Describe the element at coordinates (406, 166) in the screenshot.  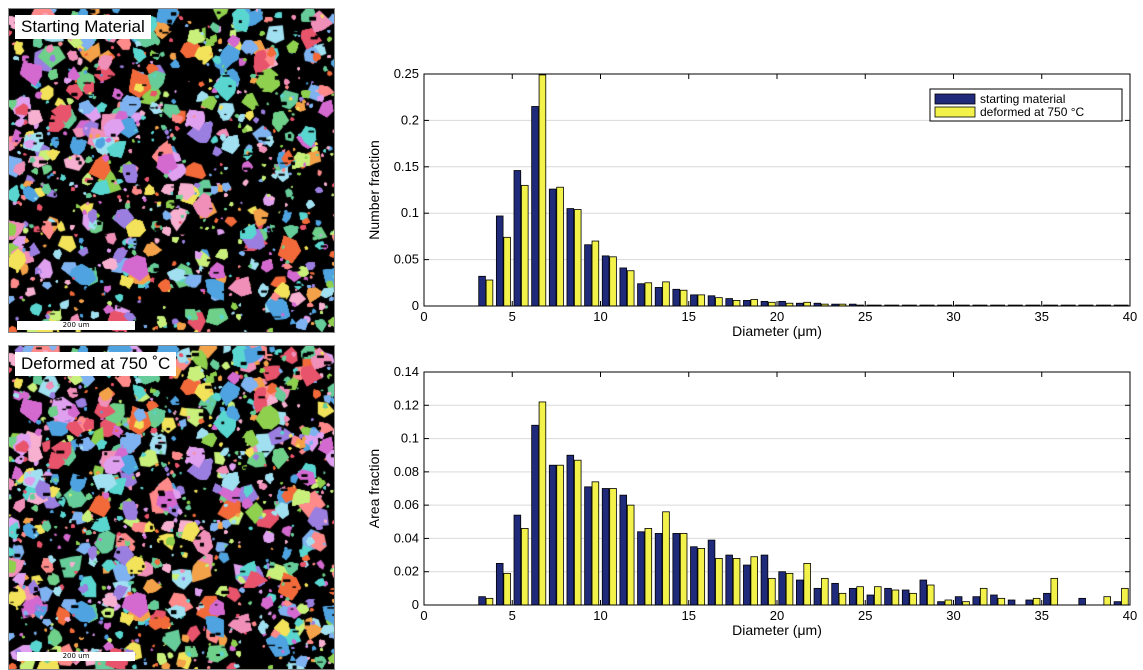
I see `number-fraction-ytick-label: 0.15` at that location.